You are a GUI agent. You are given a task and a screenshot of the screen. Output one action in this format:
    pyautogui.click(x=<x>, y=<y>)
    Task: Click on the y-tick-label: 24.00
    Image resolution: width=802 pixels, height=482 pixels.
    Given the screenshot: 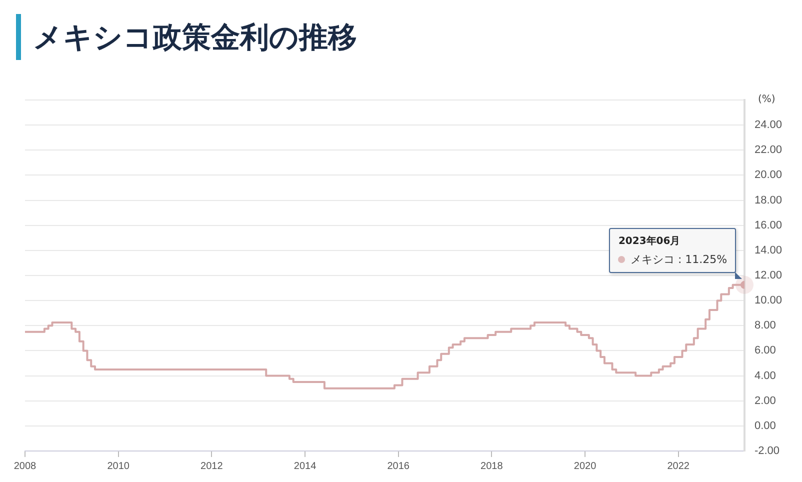 What is the action you would take?
    pyautogui.click(x=768, y=125)
    